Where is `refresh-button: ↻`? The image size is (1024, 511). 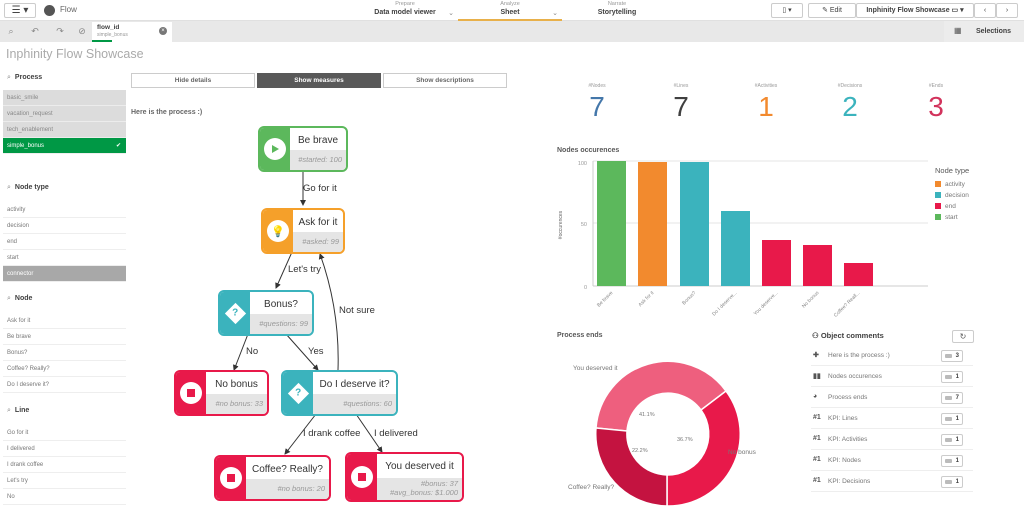 refresh-button: ↻ is located at coordinates (963, 336).